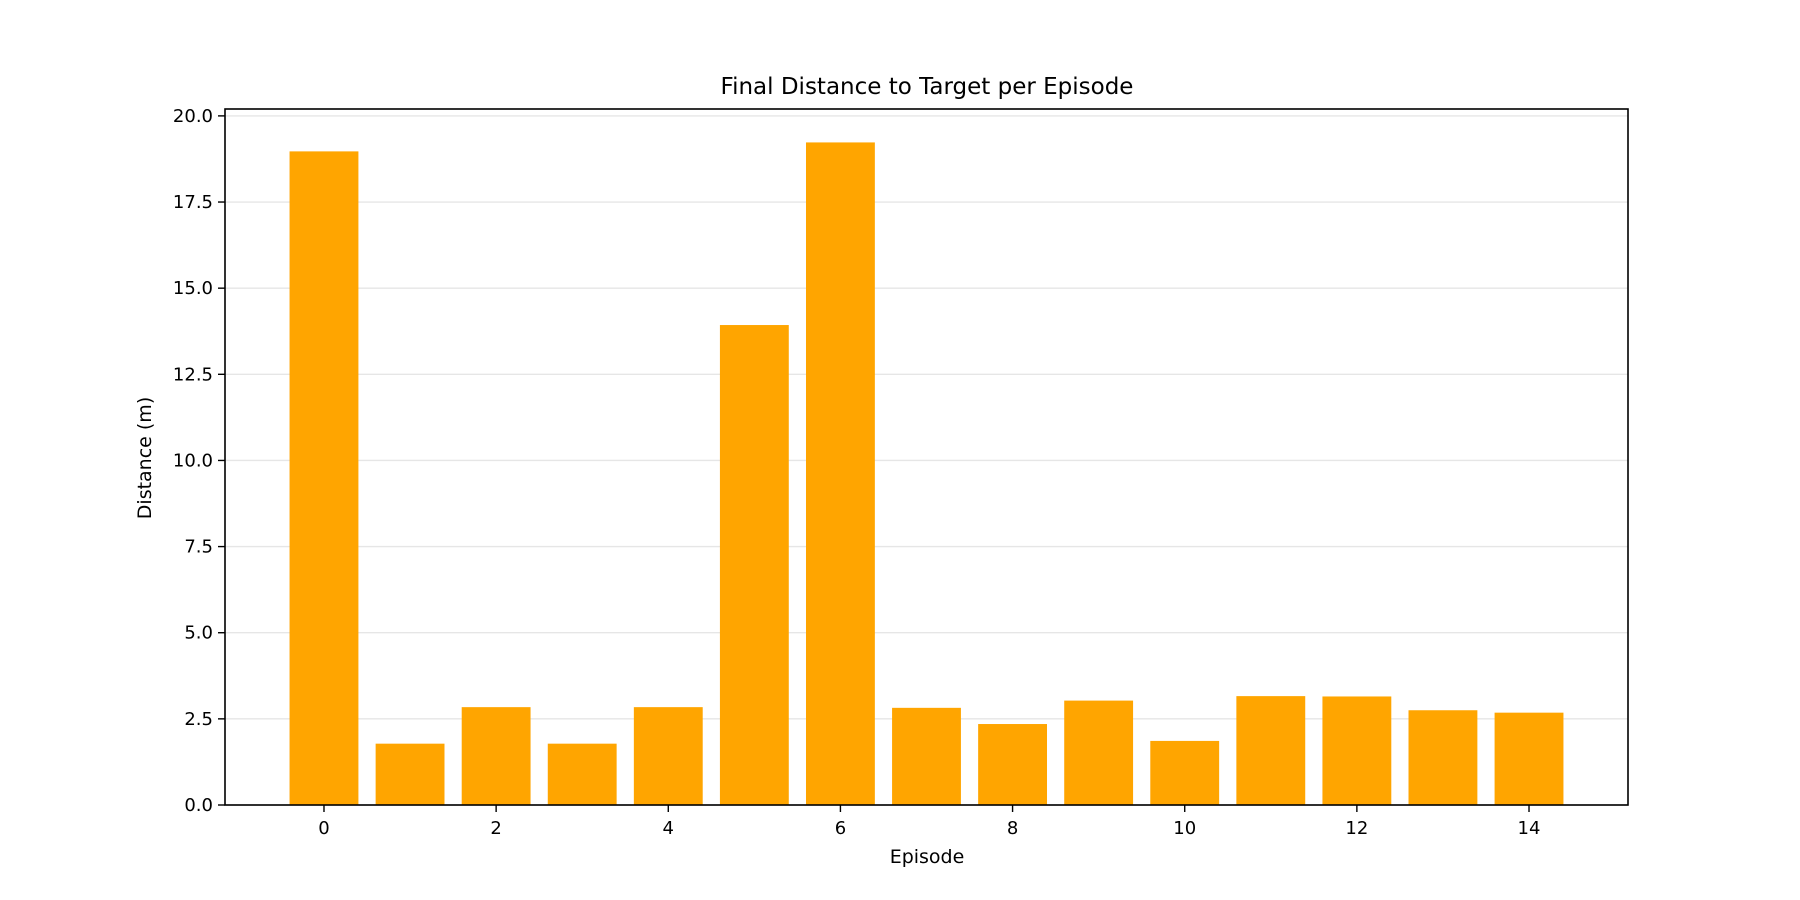 Image resolution: width=1800 pixels, height=900 pixels. I want to click on x-tick-label: 8, so click(1012, 828).